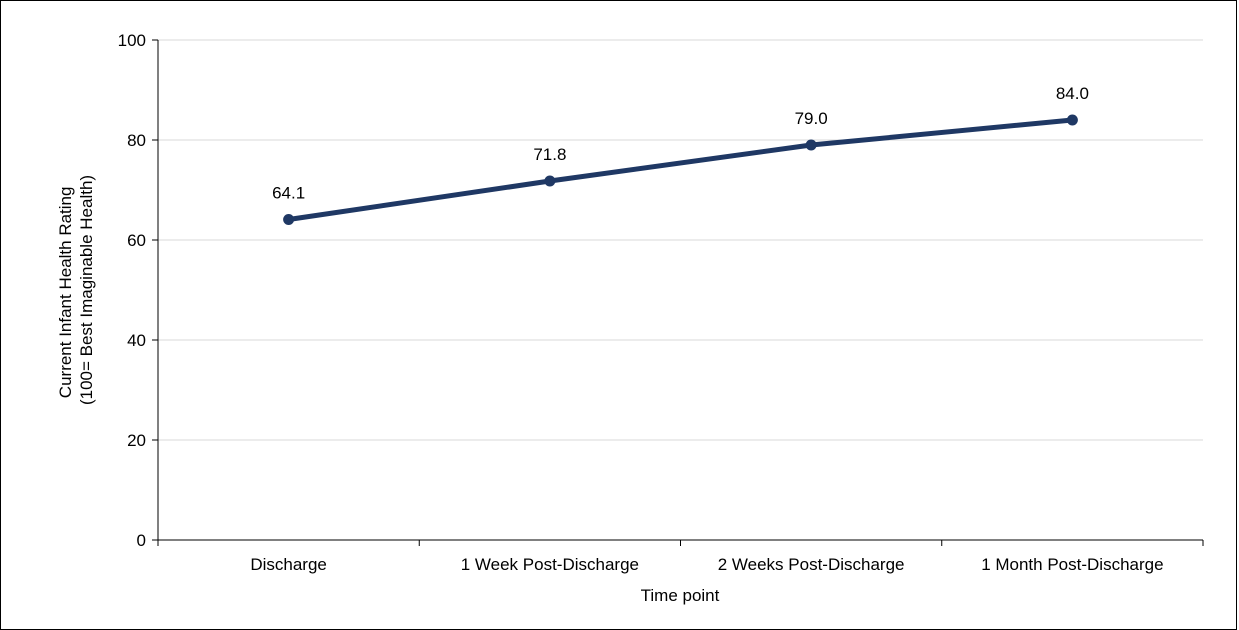  Describe the element at coordinates (65, 293) in the screenshot. I see `y-axis-title-line1: Current Infant Health Rating` at that location.